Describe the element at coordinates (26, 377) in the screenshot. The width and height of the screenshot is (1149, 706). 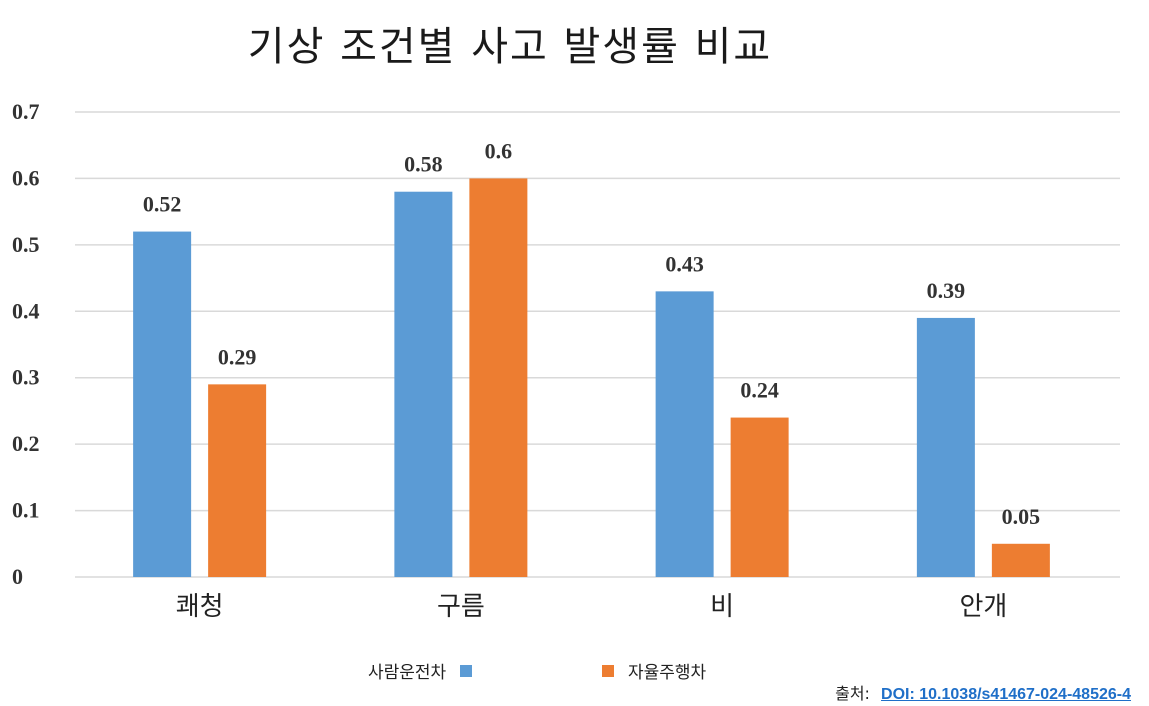
I see `y-tick-label: 0.3` at that location.